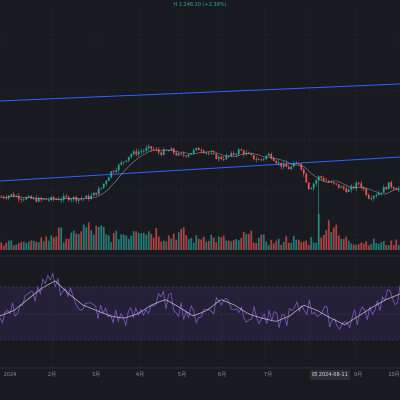  What do you see at coordinates (140, 375) in the screenshot?
I see `x-axis-tick-label: 4月` at bounding box center [140, 375].